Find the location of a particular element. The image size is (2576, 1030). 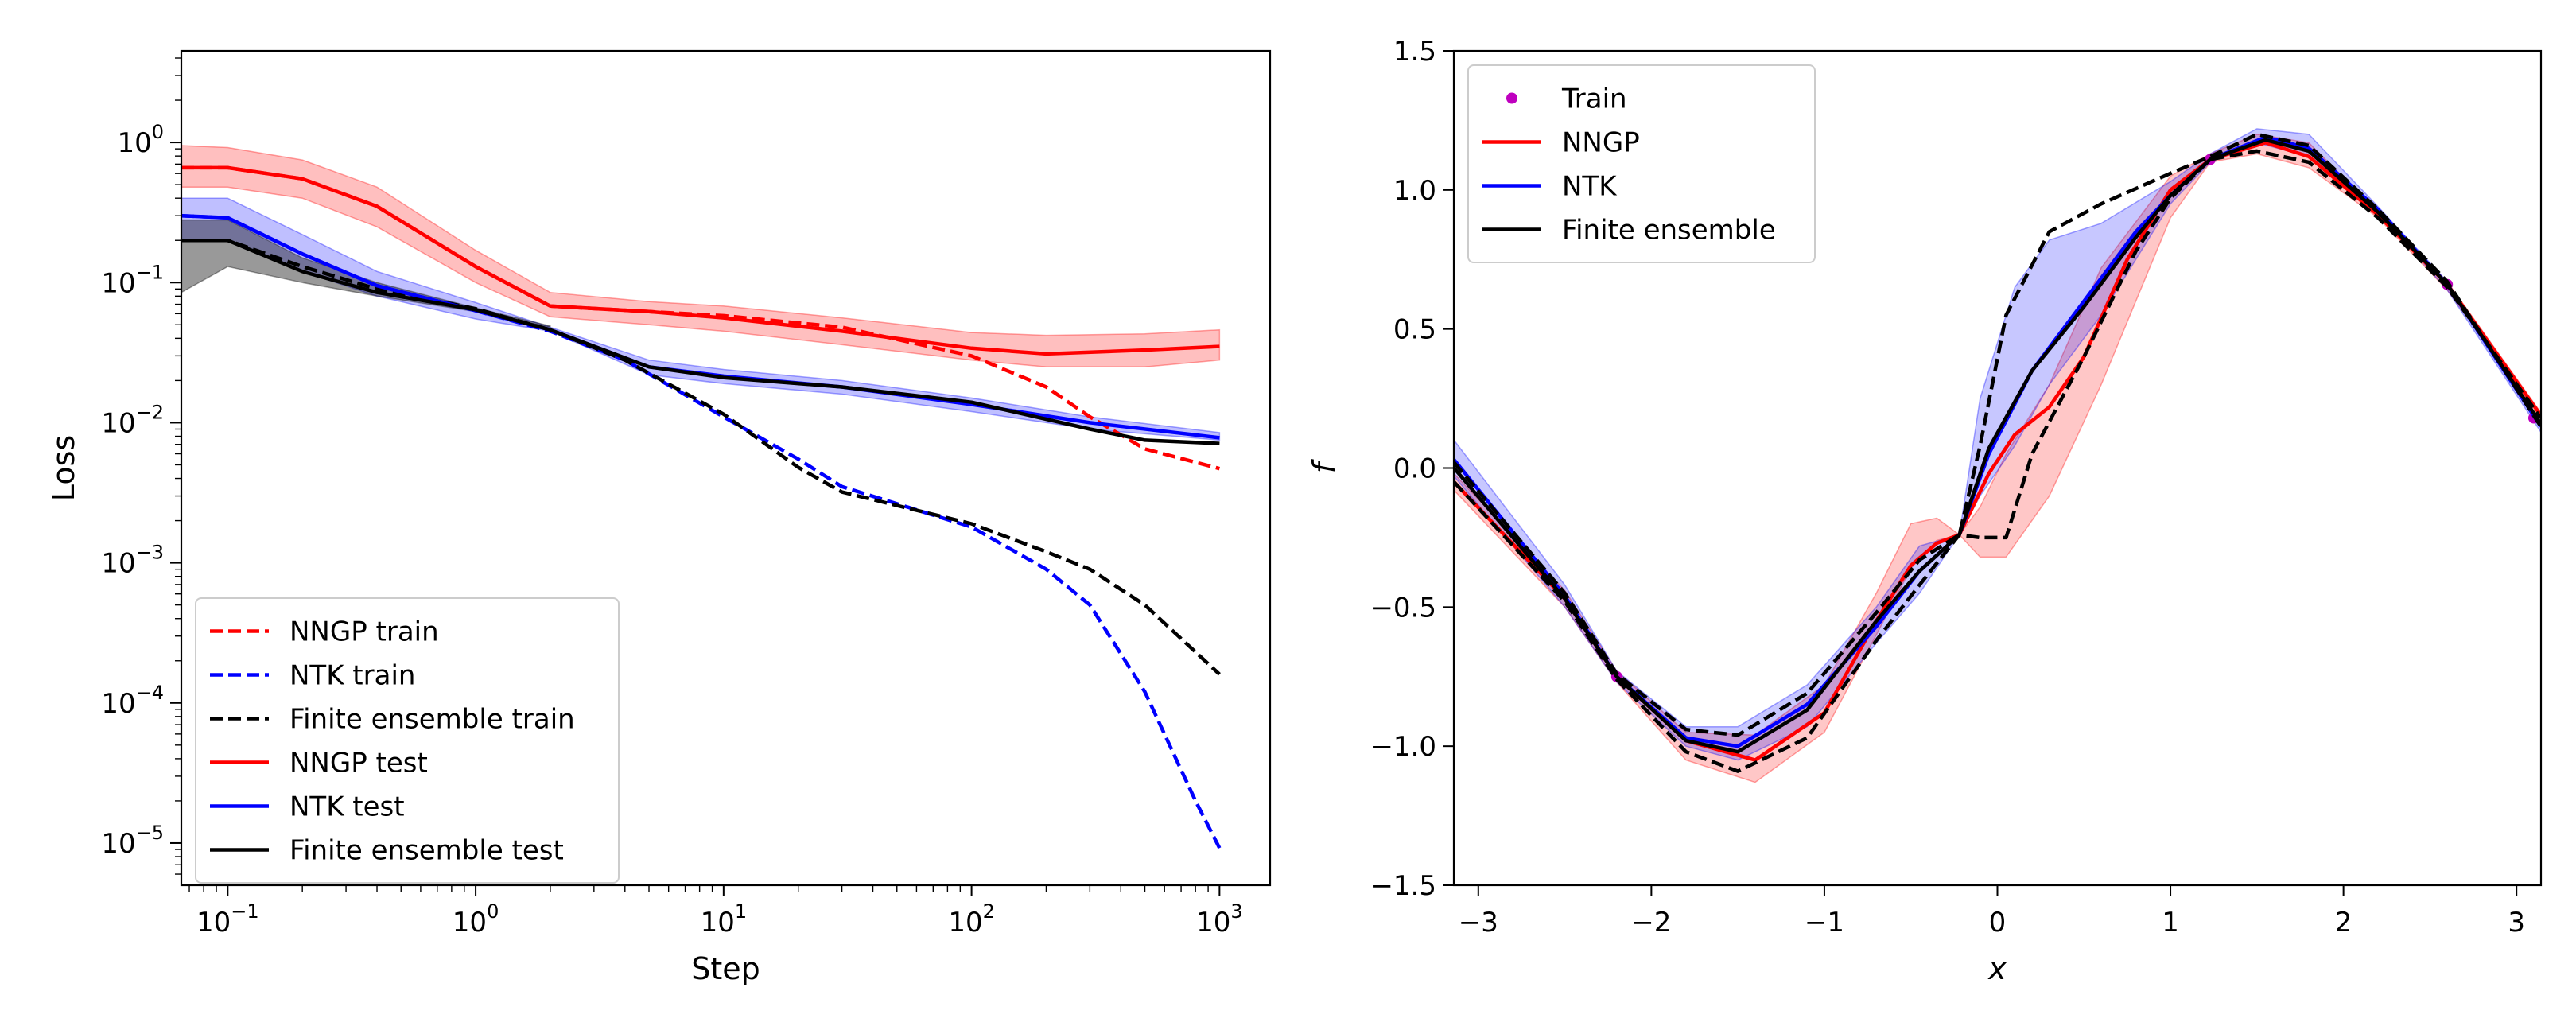

x-tick-label: −3 is located at coordinates (1478, 923).